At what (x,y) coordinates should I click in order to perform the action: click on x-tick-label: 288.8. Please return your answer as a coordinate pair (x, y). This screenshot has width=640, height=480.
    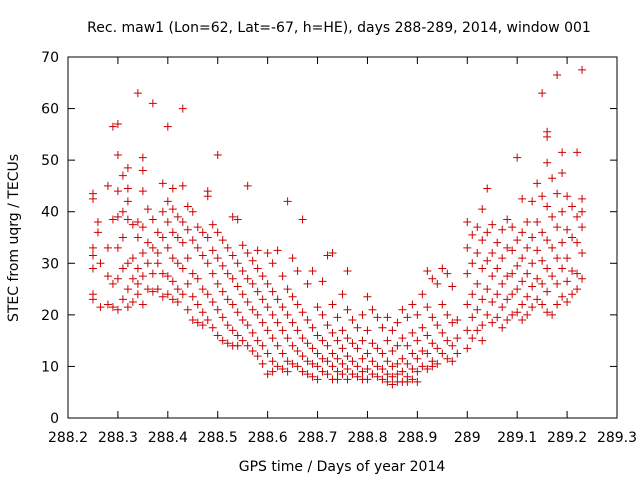
    Looking at the image, I should click on (367, 438).